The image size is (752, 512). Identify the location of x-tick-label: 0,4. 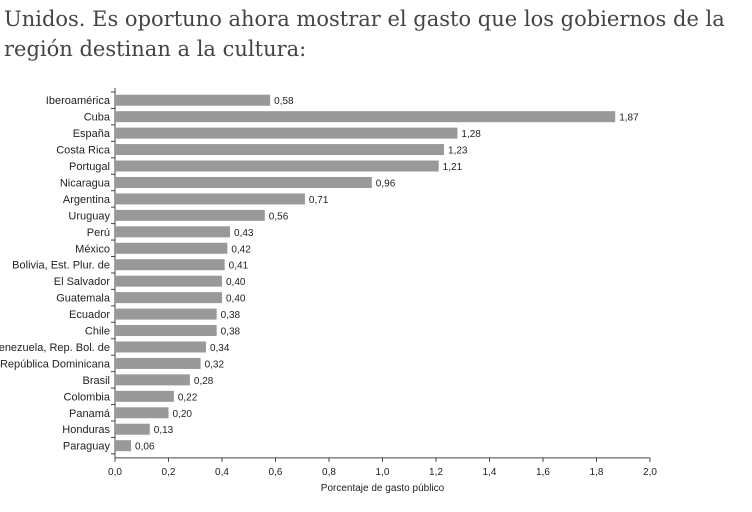
(222, 472).